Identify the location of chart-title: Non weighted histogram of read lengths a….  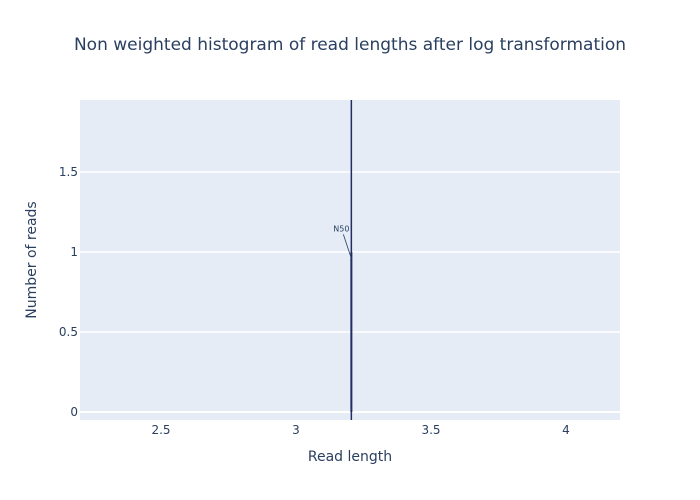
(350, 45).